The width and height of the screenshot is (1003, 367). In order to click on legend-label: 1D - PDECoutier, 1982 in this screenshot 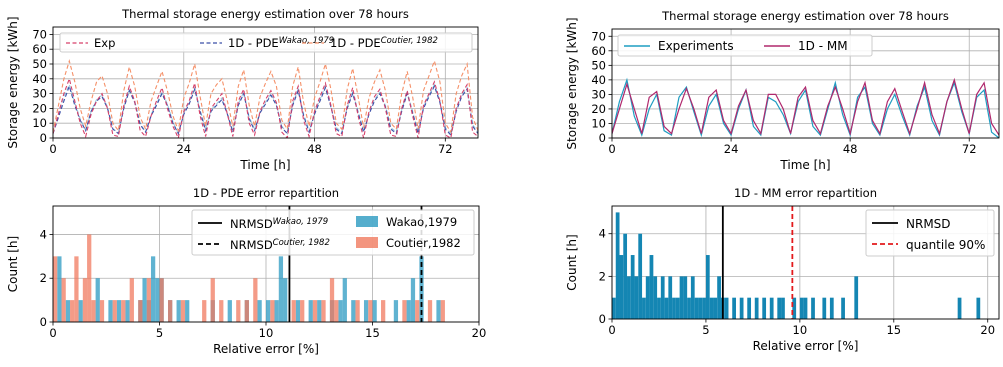, I will do `click(384, 43)`.